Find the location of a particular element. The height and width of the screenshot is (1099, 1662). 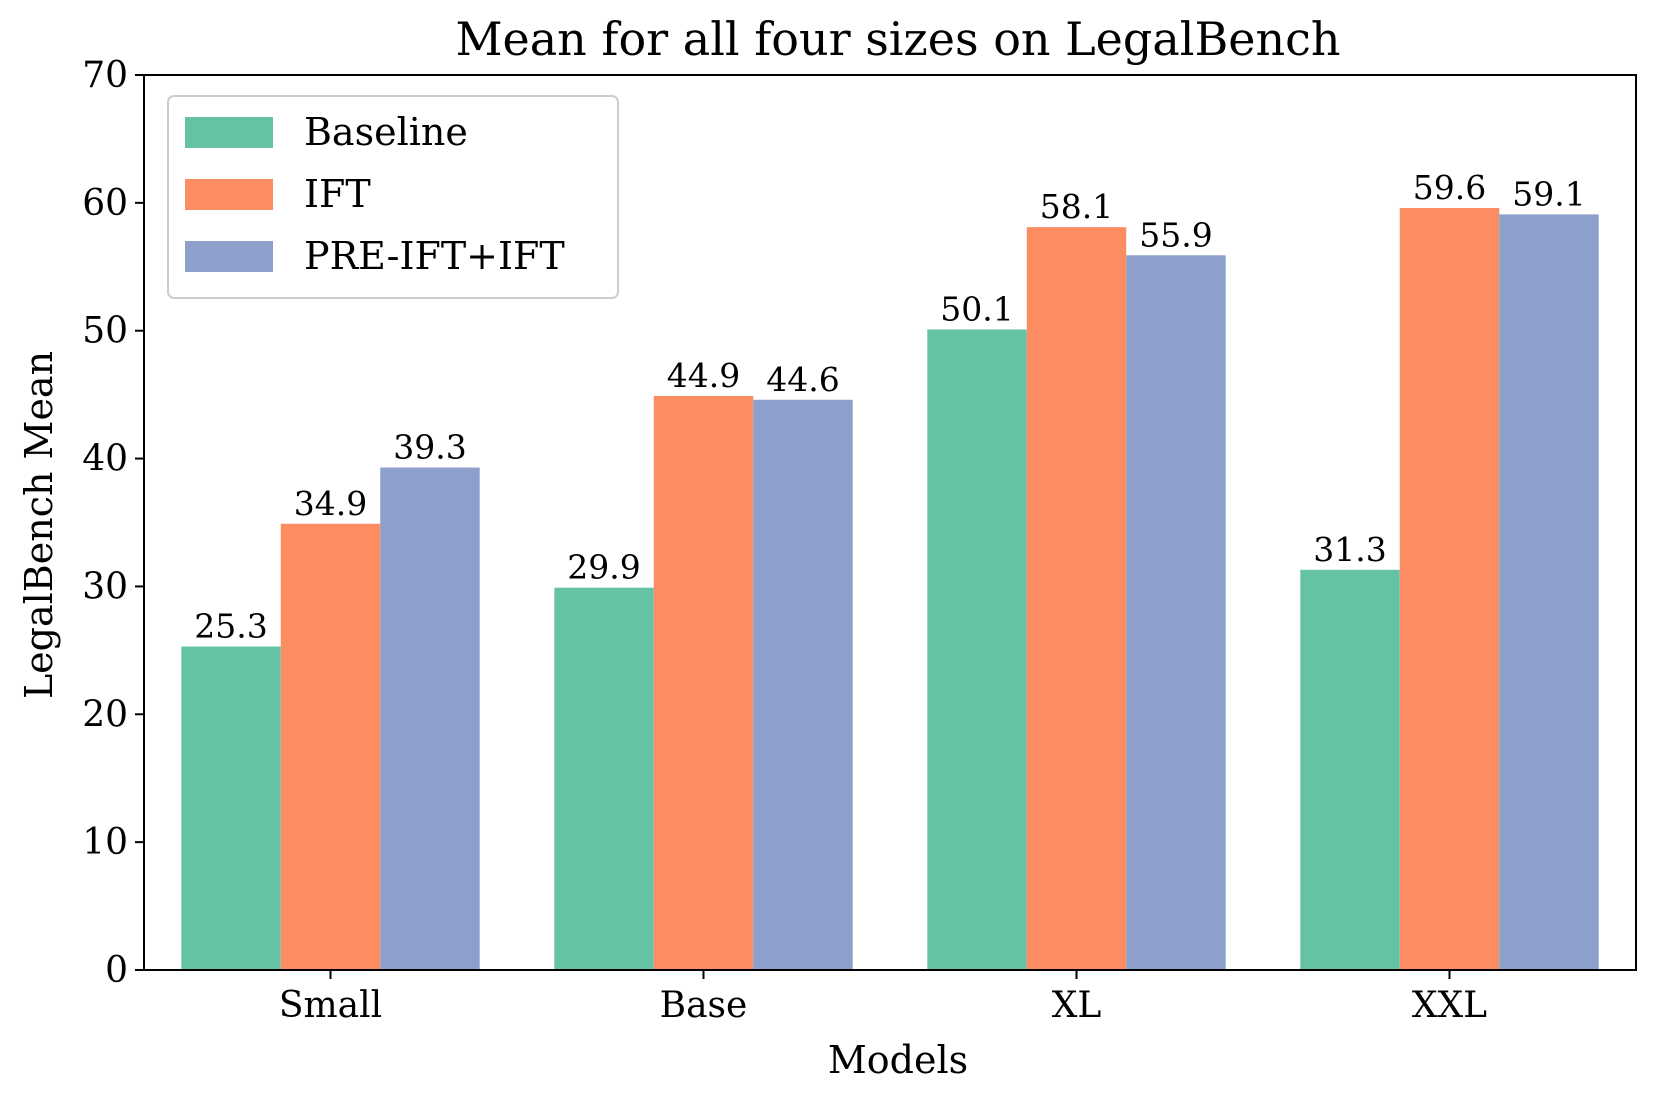

y-tick-label: 0 is located at coordinates (116, 970).